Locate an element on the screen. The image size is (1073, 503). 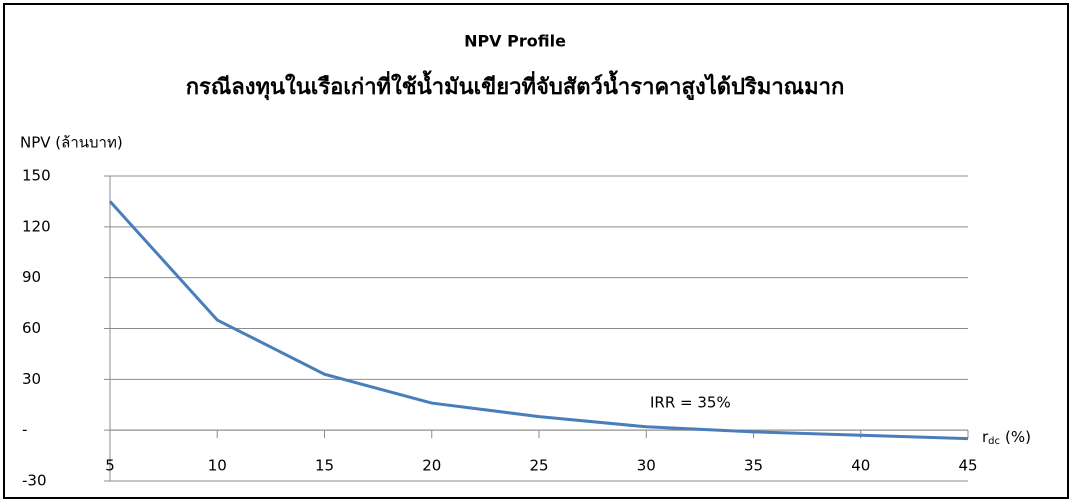
x-axis-label: rdc (%) is located at coordinates (1006, 438).